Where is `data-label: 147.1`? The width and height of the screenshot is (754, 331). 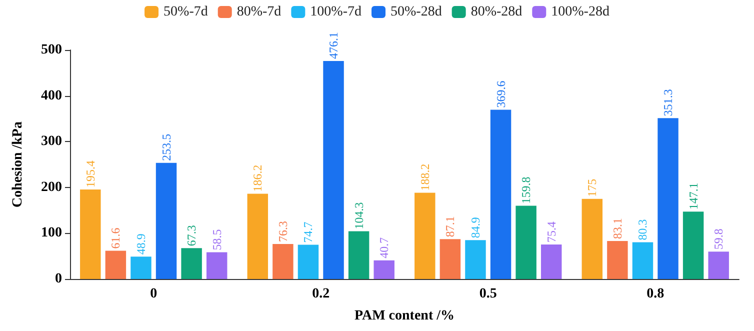 data-label: 147.1 is located at coordinates (693, 196).